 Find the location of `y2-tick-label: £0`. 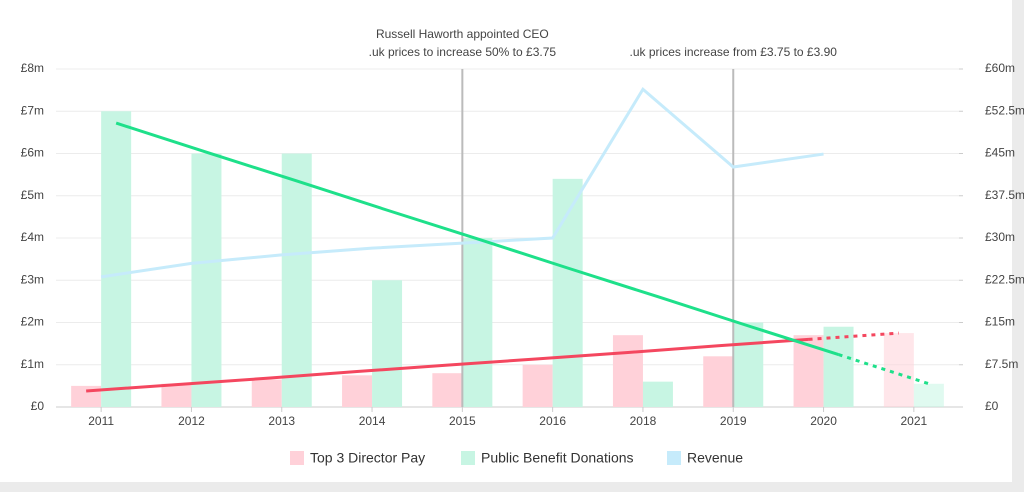

y2-tick-label: £0 is located at coordinates (992, 406).